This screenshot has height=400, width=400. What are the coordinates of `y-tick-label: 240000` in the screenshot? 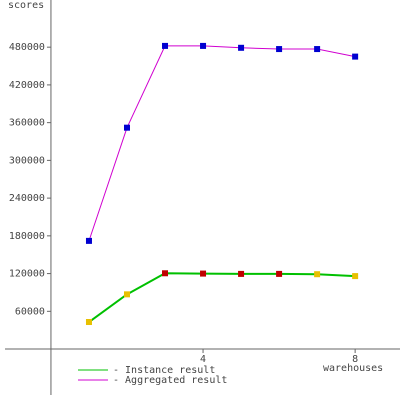 It's located at (27, 198).